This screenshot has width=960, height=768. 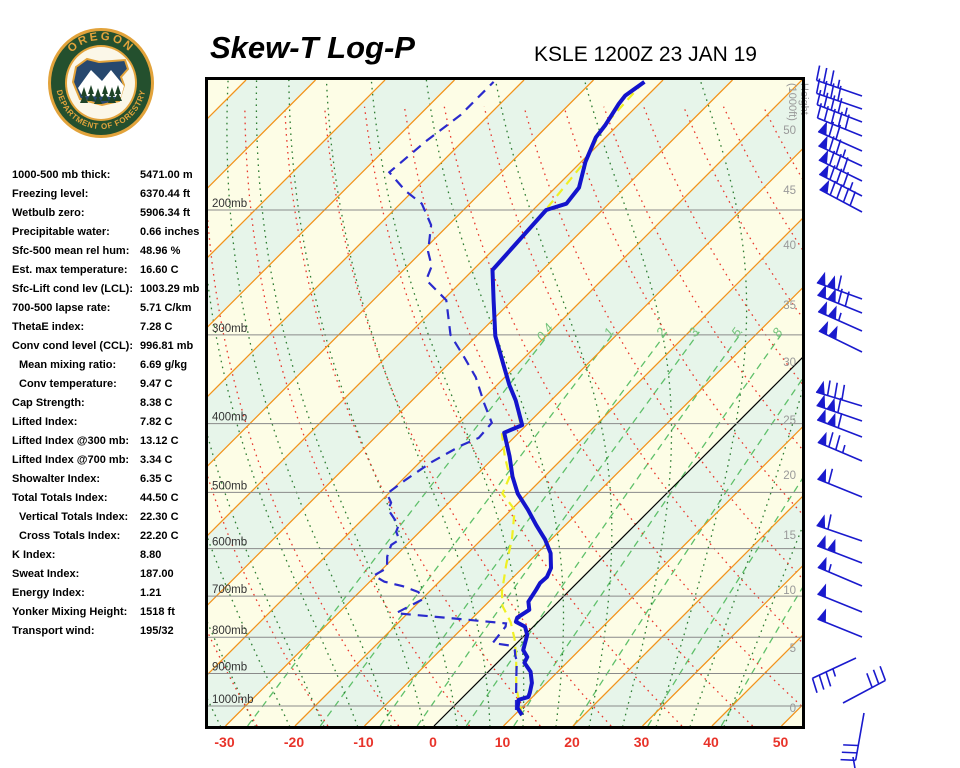 I want to click on stat-value: 5471.00 m, so click(x=166, y=175).